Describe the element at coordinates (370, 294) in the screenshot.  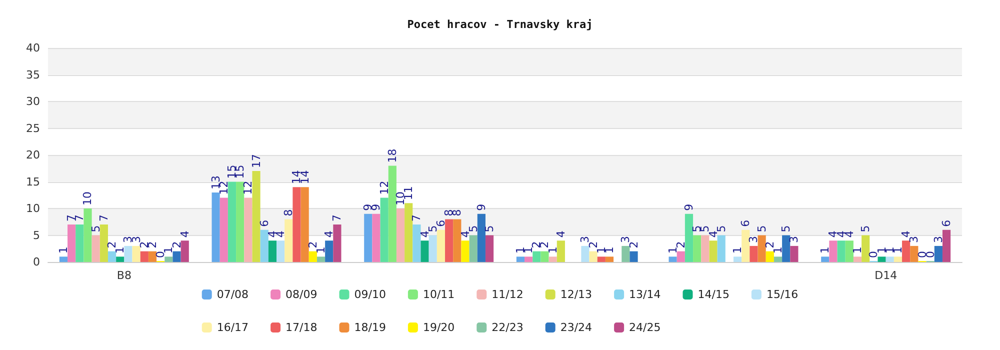
I see `legend-label: 09/10` at that location.